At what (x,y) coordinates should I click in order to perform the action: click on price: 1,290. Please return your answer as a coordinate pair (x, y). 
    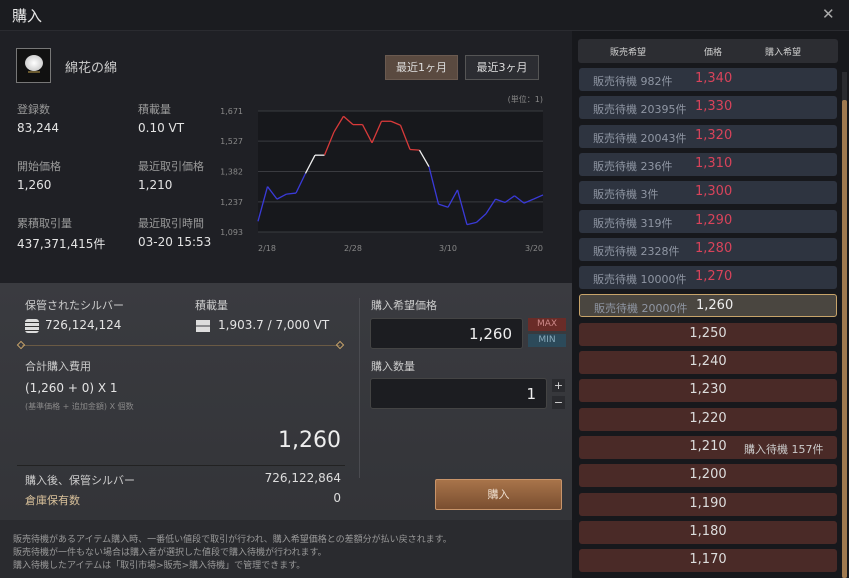
    Looking at the image, I should click on (714, 220).